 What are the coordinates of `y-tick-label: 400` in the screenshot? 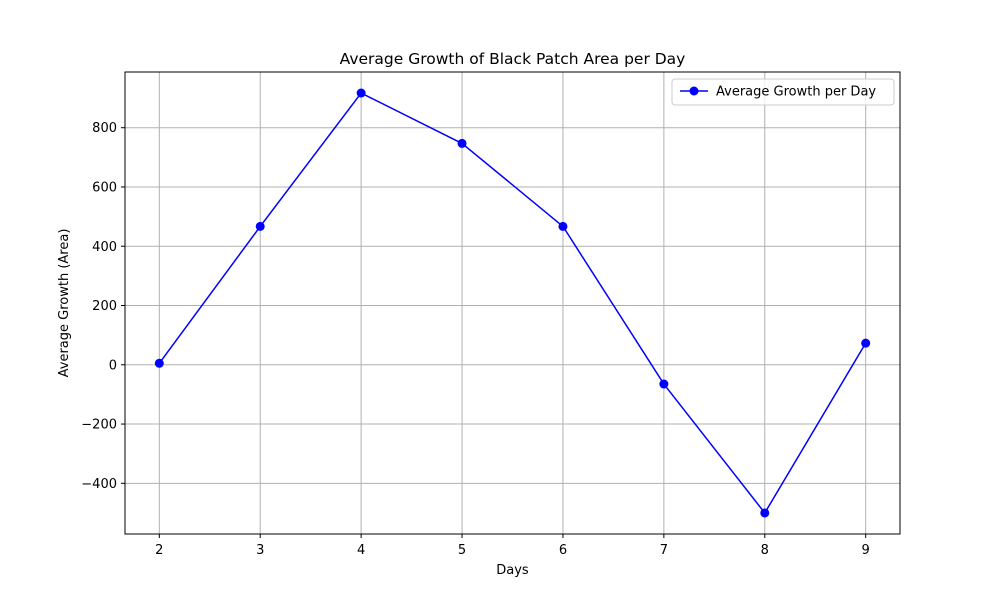 It's located at (104, 247).